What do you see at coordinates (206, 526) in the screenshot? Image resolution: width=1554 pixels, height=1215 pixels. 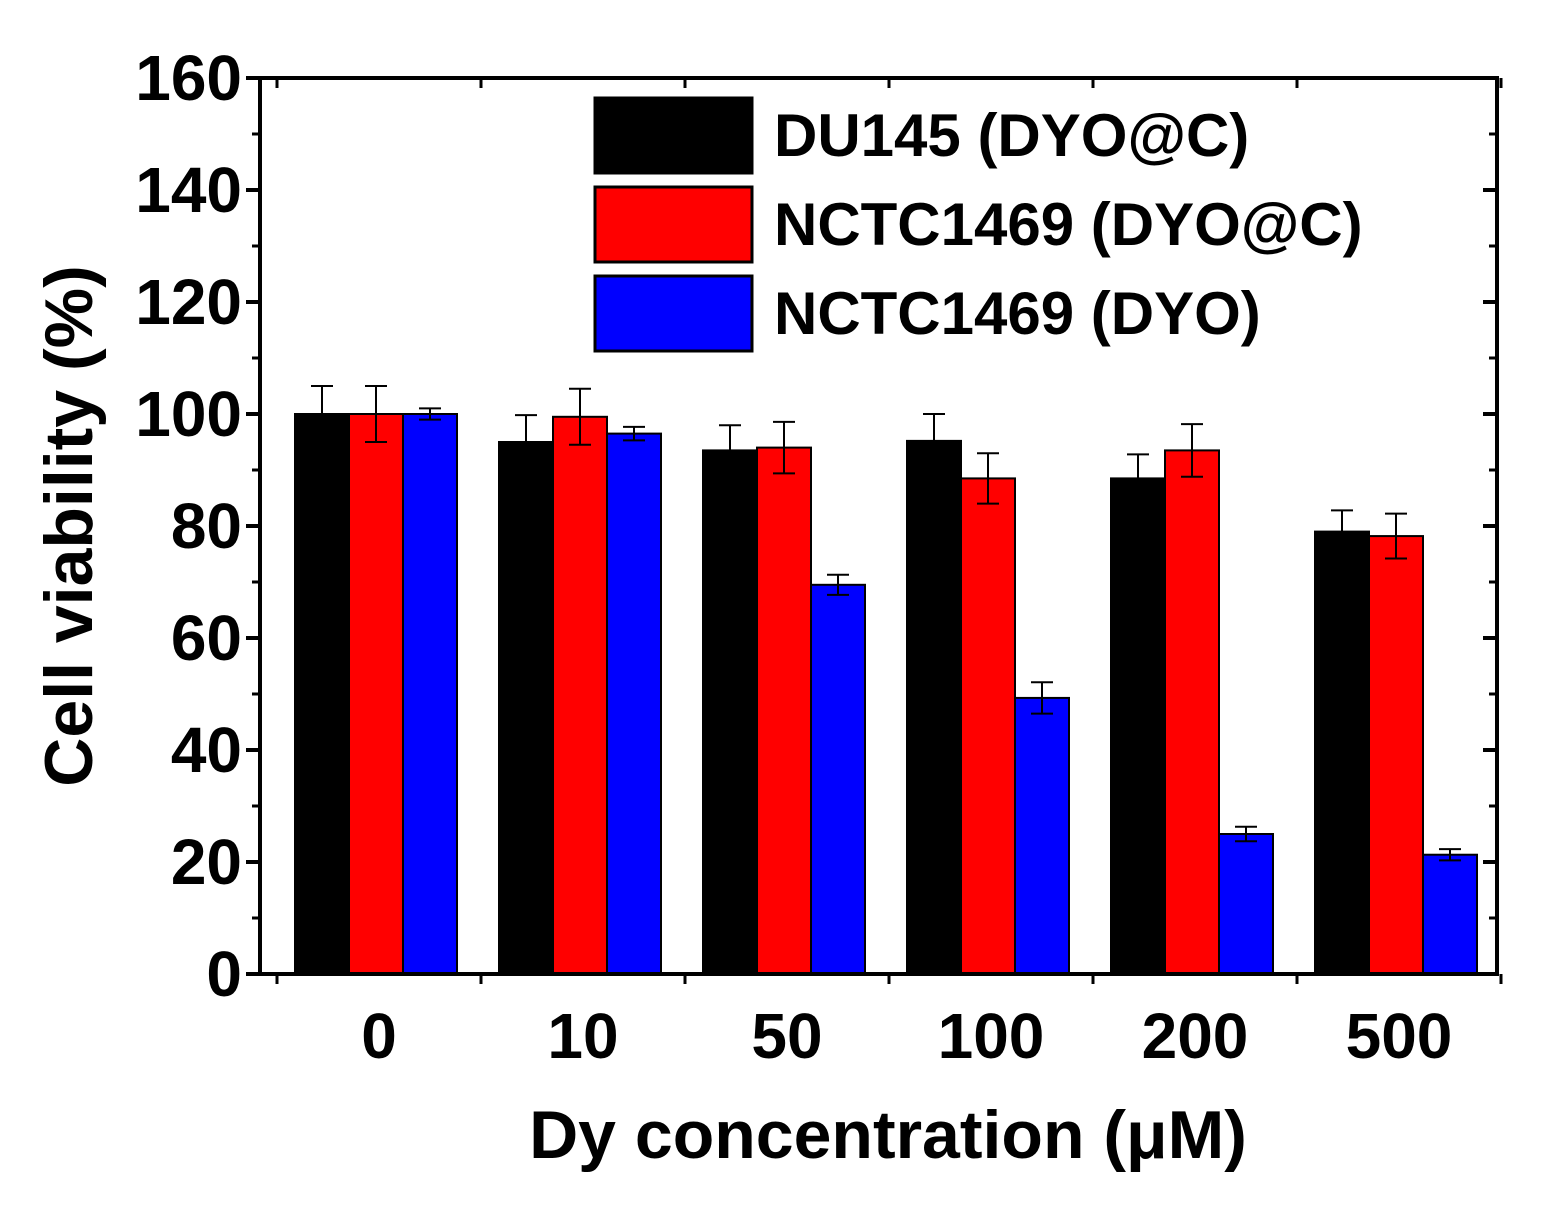 I see `y-tick-label-80: 80` at bounding box center [206, 526].